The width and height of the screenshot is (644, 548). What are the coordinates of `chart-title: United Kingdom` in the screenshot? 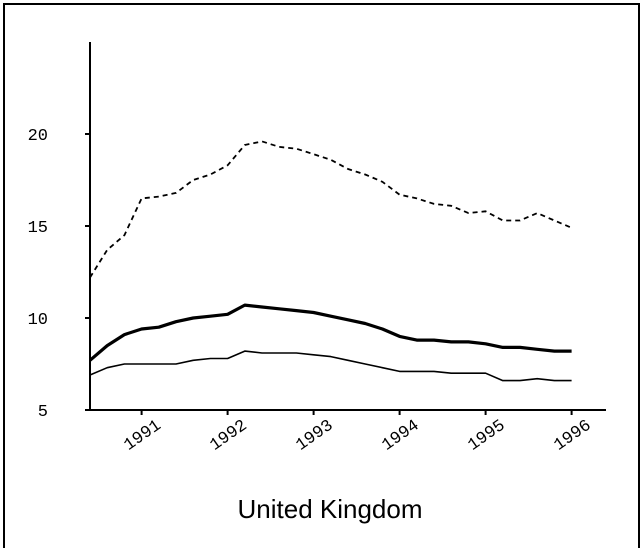 It's located at (330, 509).